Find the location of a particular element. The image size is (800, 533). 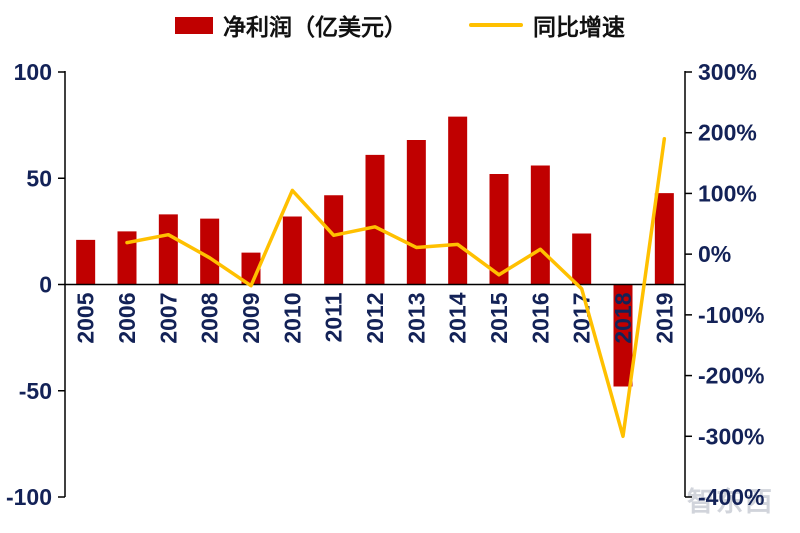

legend-item-yoy-growth: 同比增速 is located at coordinates (547, 25).